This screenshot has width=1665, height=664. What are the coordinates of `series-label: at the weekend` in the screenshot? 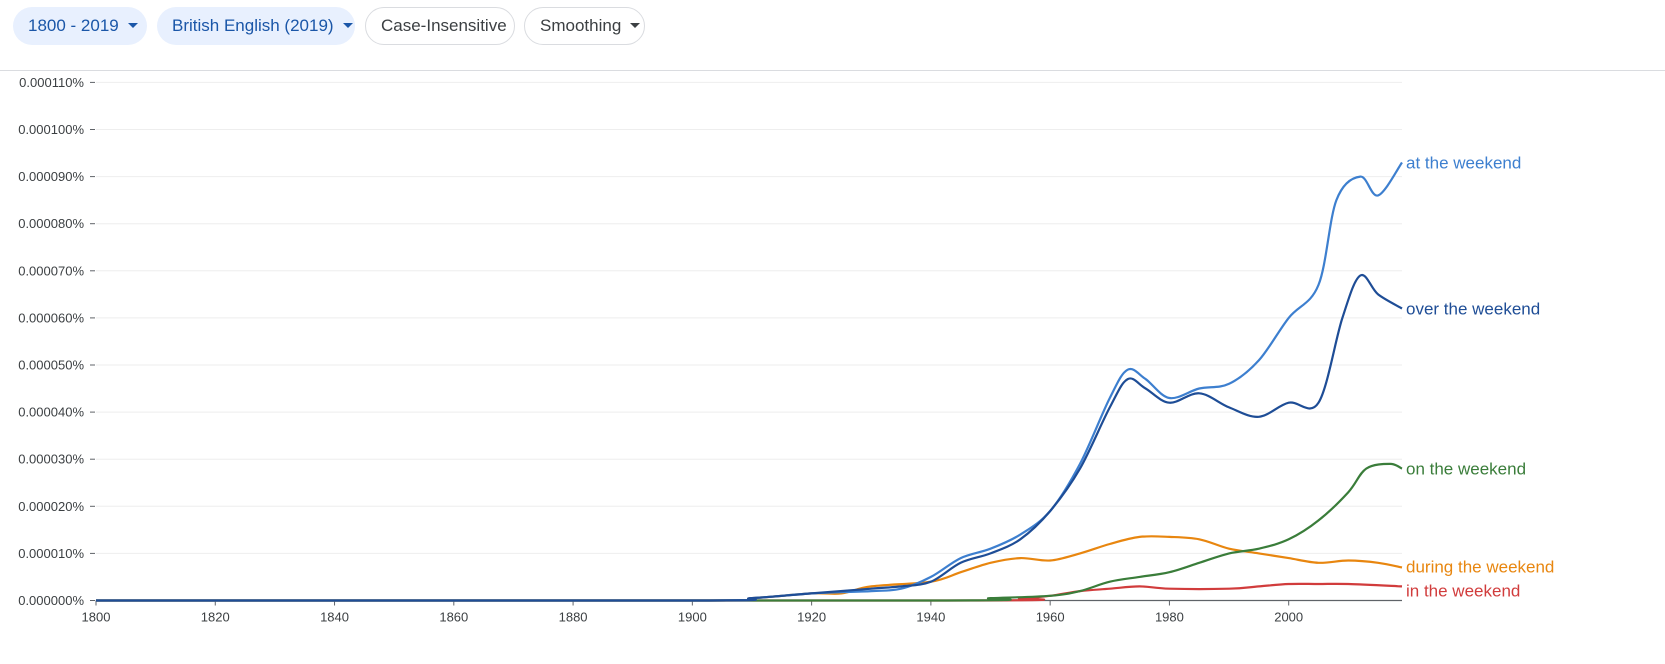 It's located at (1463, 162).